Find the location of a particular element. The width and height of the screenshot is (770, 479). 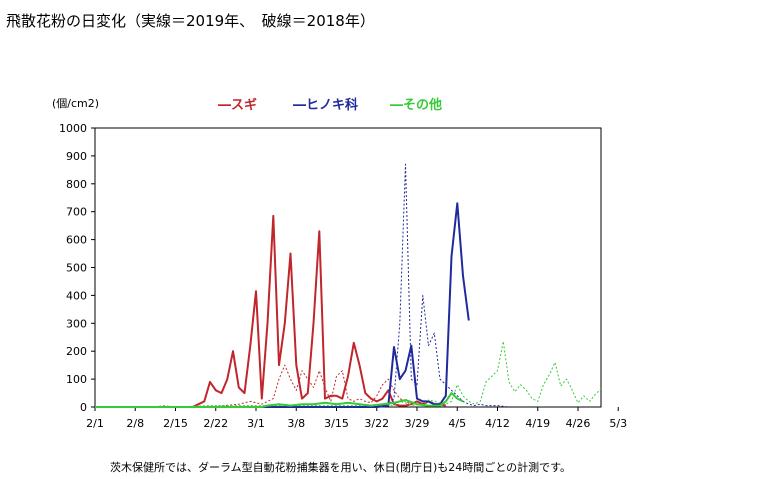

series-line-5-dashed is located at coordinates (348, 374).